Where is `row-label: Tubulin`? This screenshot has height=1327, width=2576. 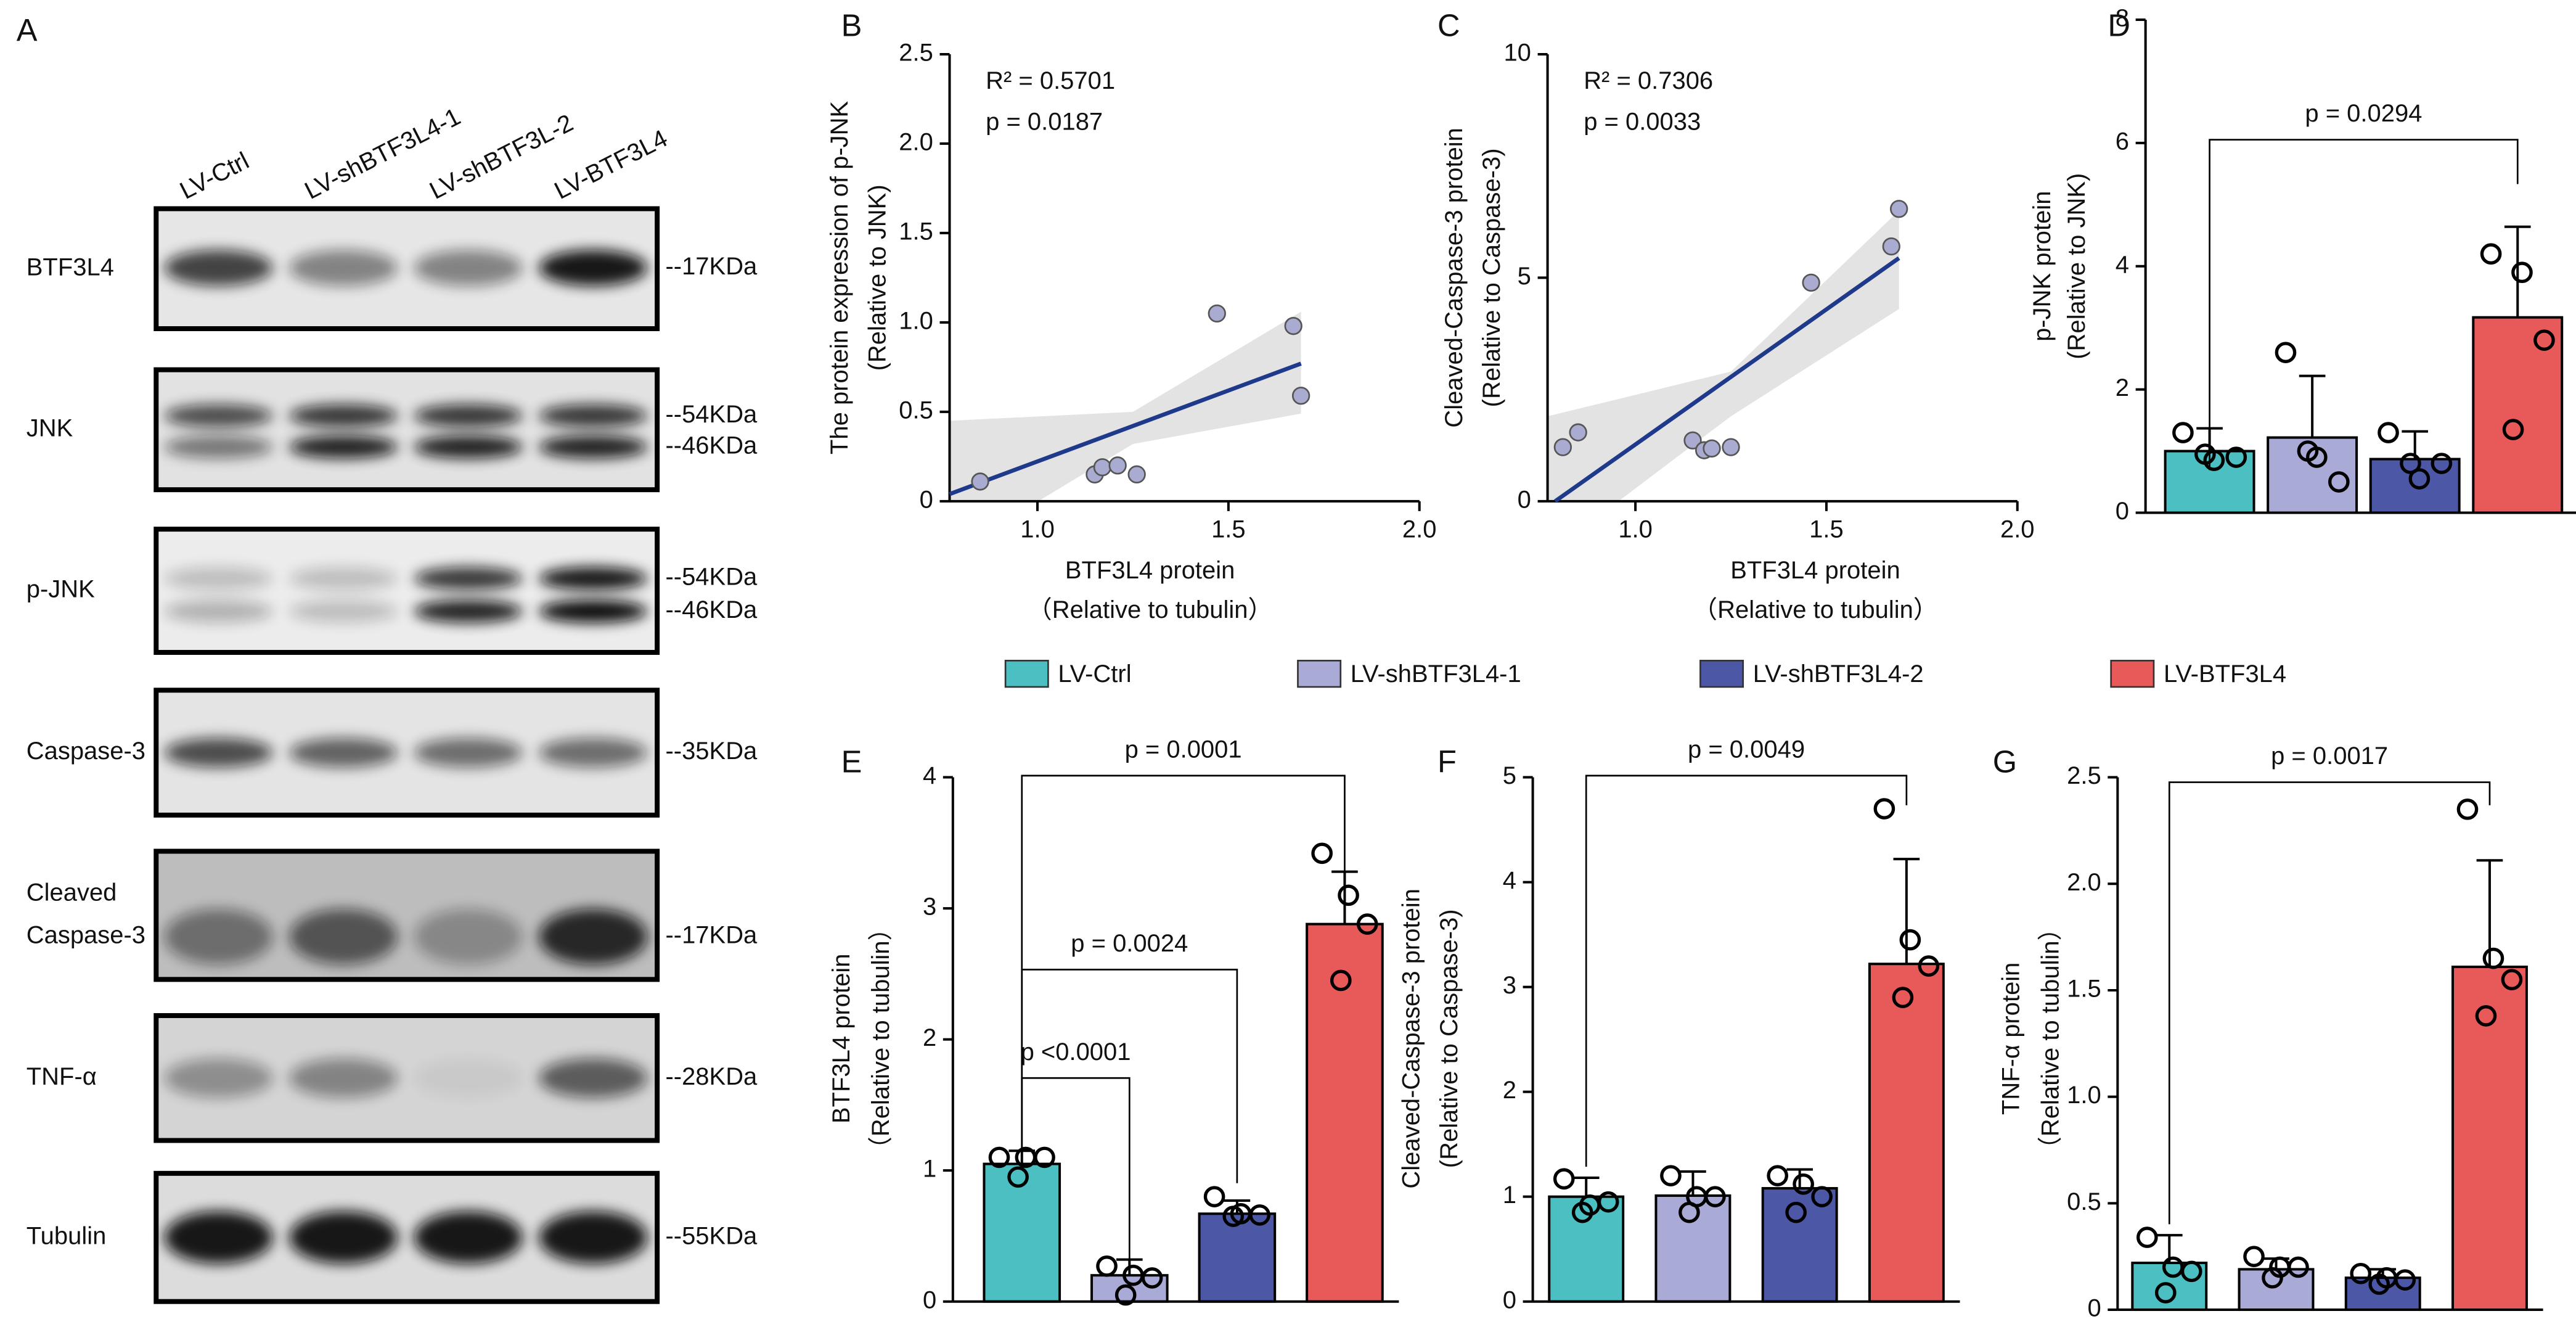
row-label: Tubulin is located at coordinates (67, 1235).